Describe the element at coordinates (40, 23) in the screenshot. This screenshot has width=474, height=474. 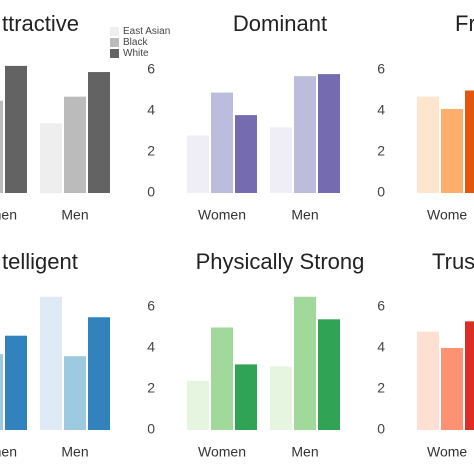
I see `panel-title: ttractive` at that location.